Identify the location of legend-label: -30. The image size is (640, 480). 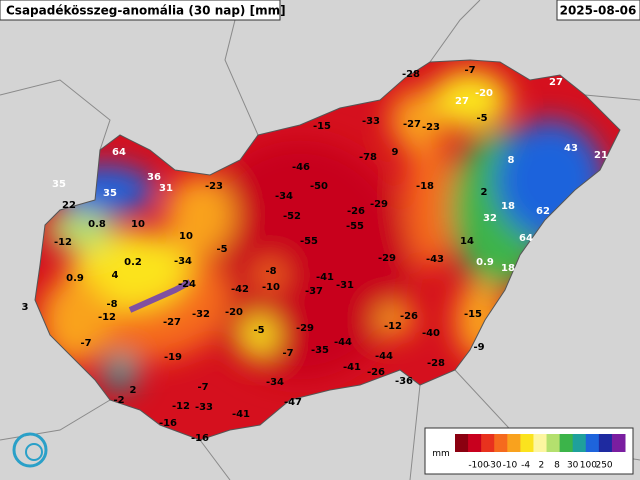
(494, 466).